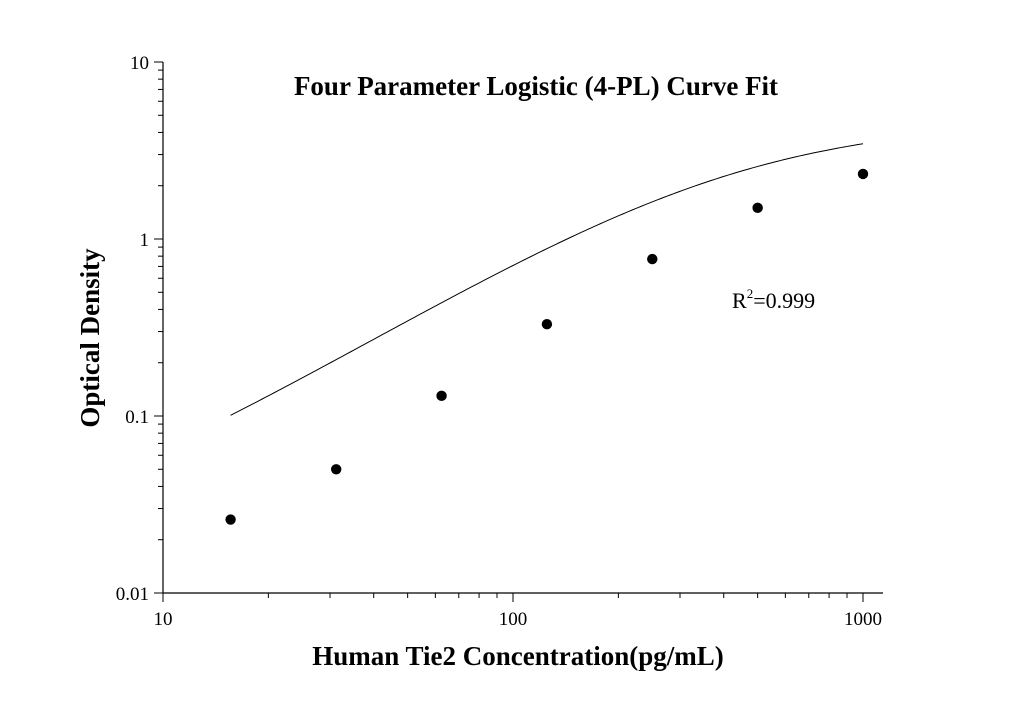  Describe the element at coordinates (139, 63) in the screenshot. I see `y-tick-label: 10` at that location.